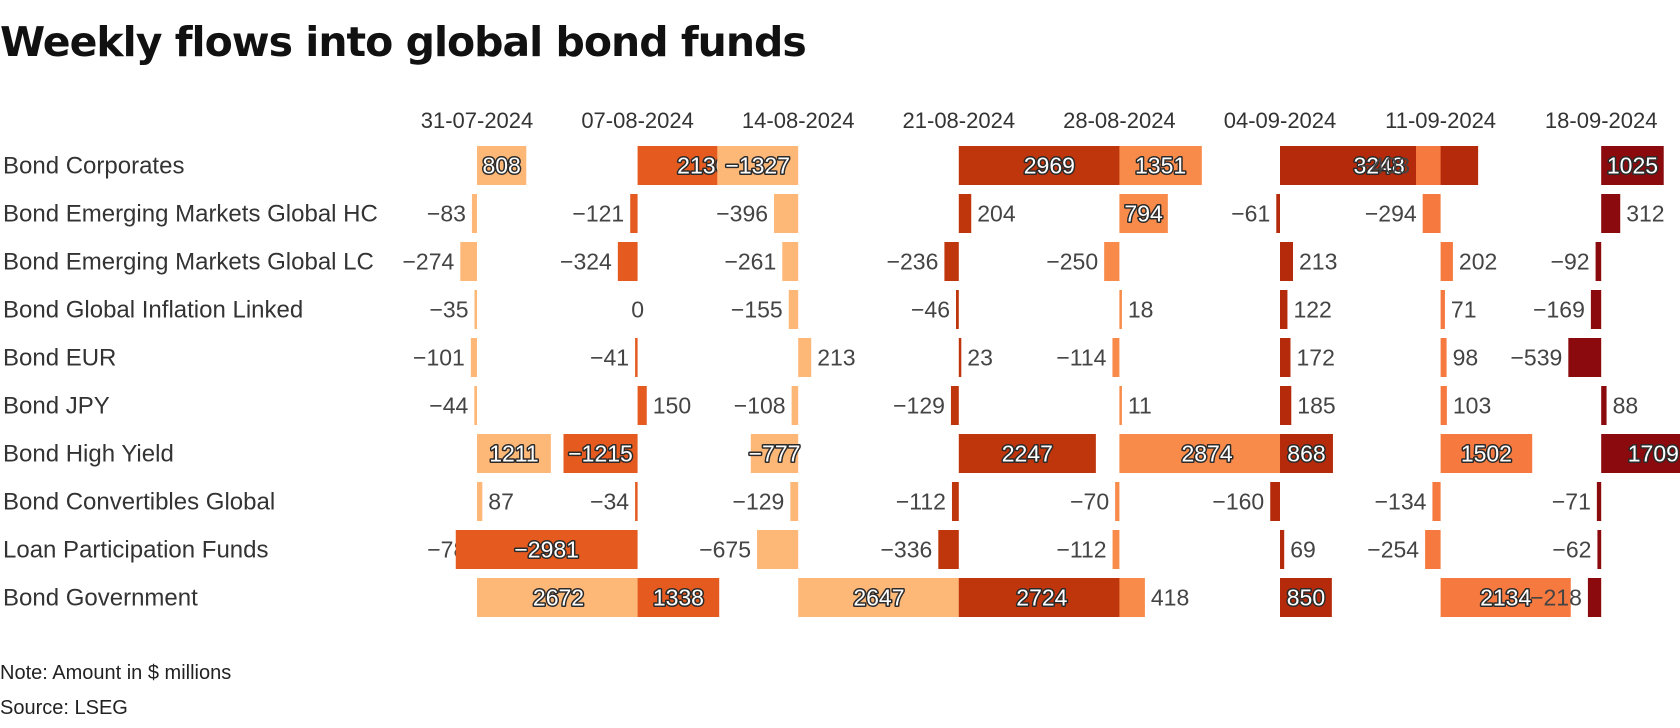 This screenshot has height=728, width=1680. I want to click on data-label: 71, so click(1464, 310).